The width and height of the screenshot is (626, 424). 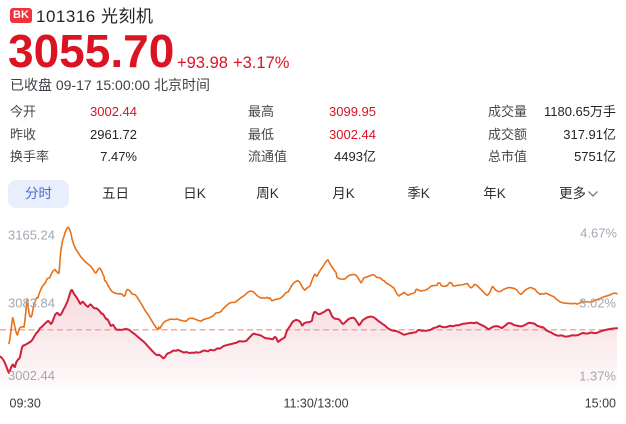 What do you see at coordinates (31, 303) in the screenshot?
I see `svg-text: 3083.84` at bounding box center [31, 303].